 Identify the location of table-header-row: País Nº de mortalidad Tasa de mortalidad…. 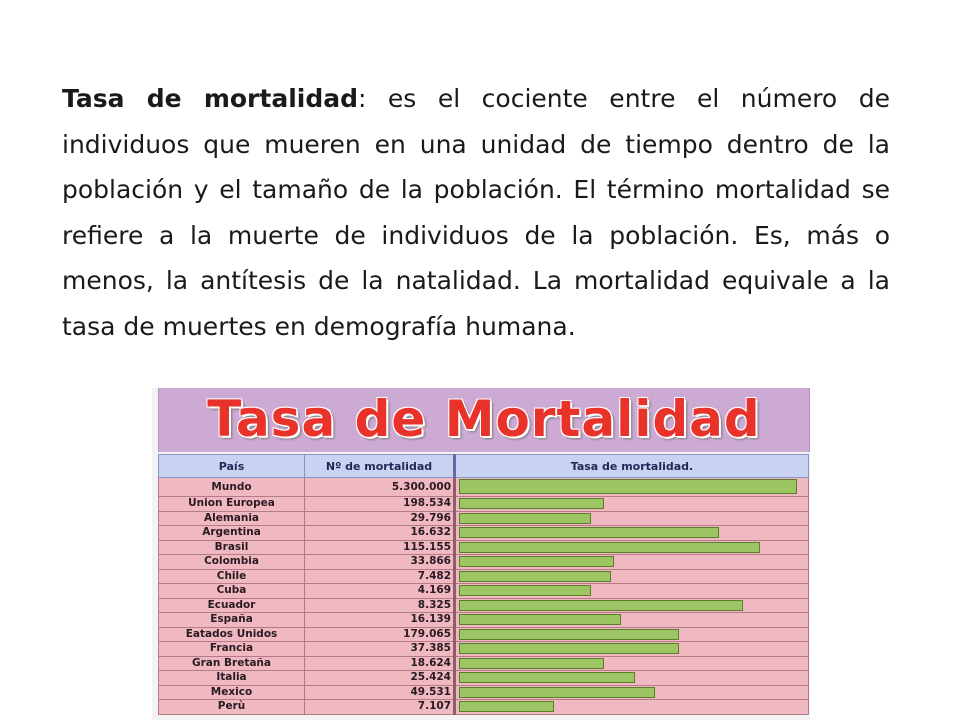
(483, 466).